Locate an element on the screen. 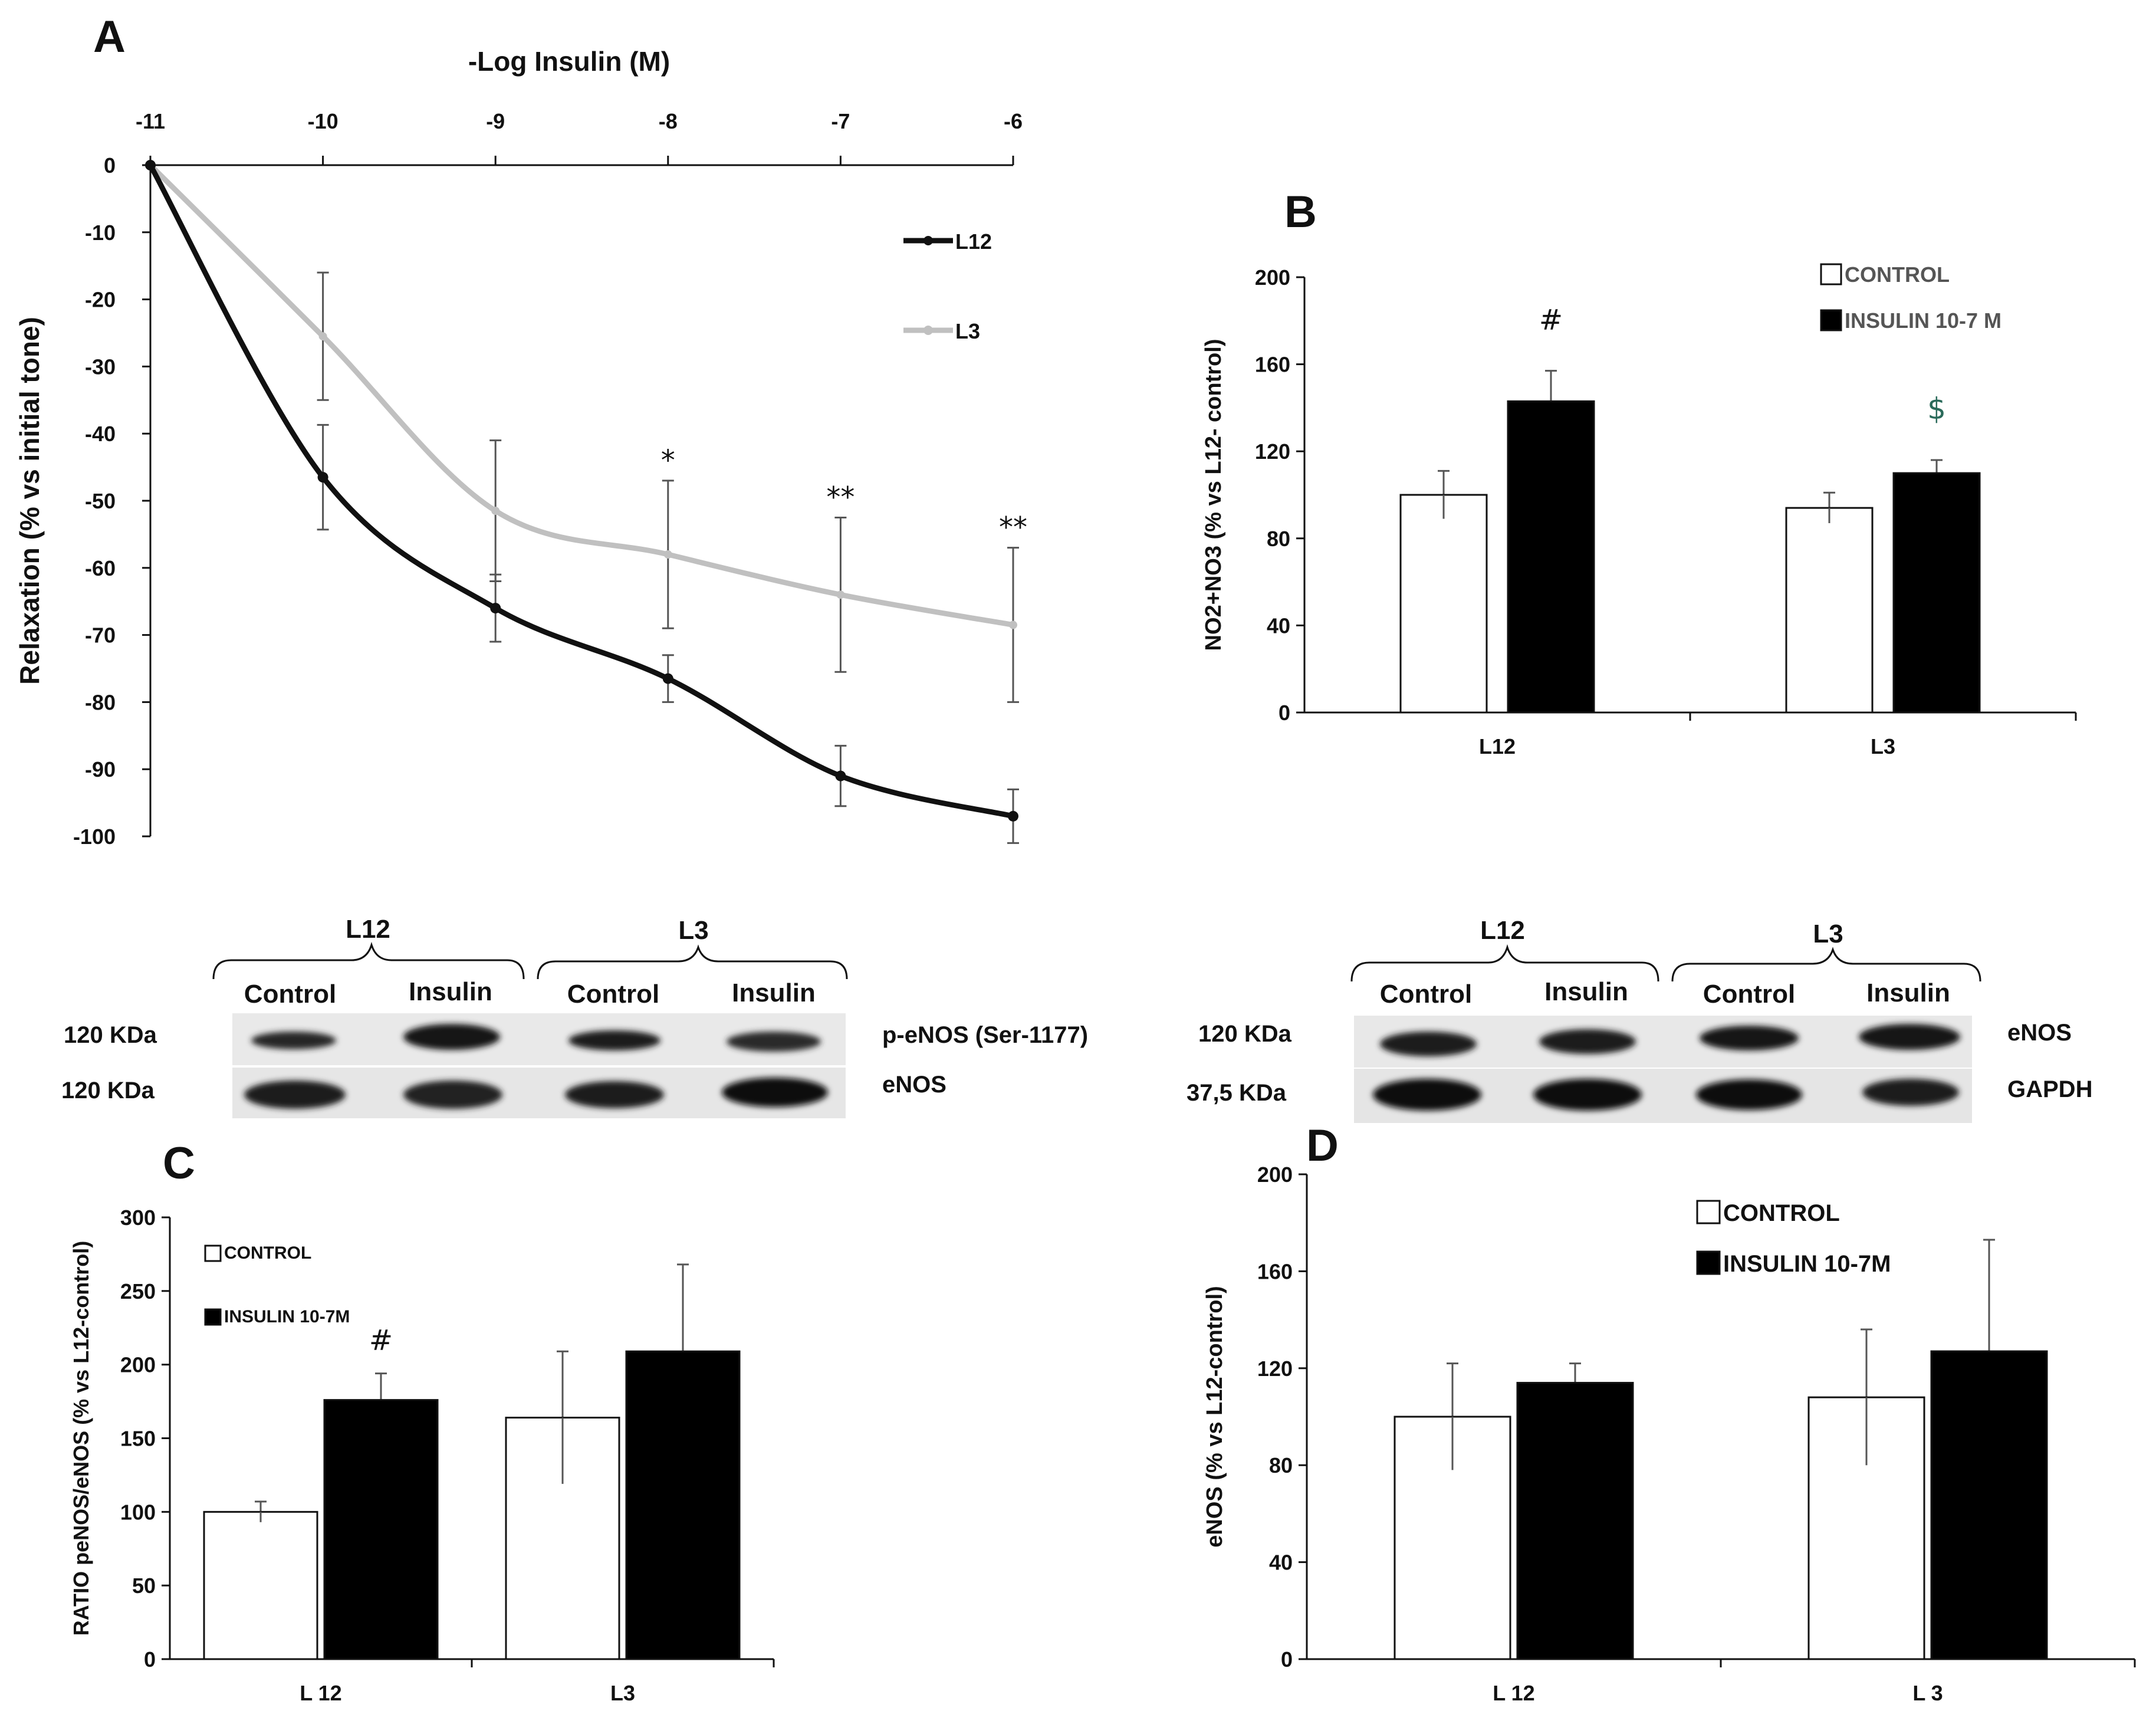 Image resolution: width=2156 pixels, height=1724 pixels. chart-c-y-tick-label: 100 is located at coordinates (138, 1512).